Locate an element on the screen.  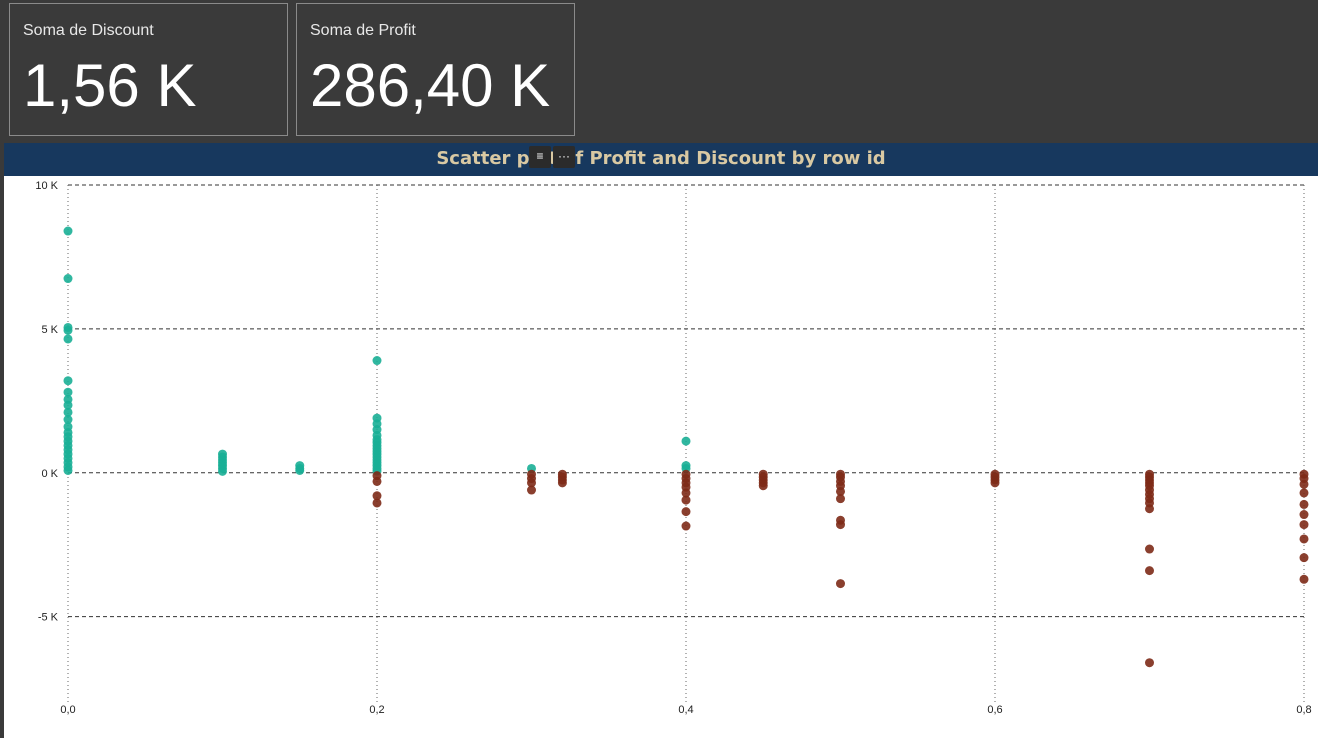
y-tick-label: -5 K is located at coordinates (48, 618).